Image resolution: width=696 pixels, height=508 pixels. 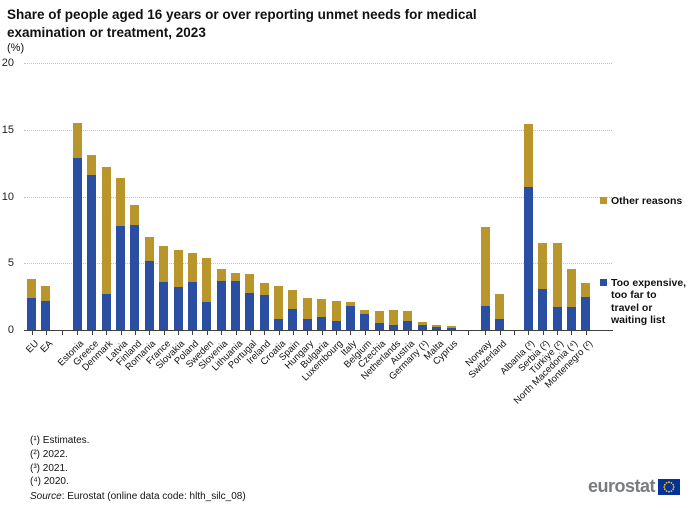 What do you see at coordinates (60, 440) in the screenshot?
I see `footnote-1: (¹) Estimates.` at bounding box center [60, 440].